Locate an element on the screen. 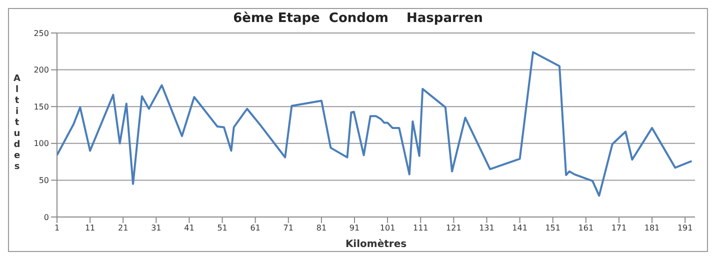 The image size is (720, 260). y-tick-label: 150 is located at coordinates (41, 107).